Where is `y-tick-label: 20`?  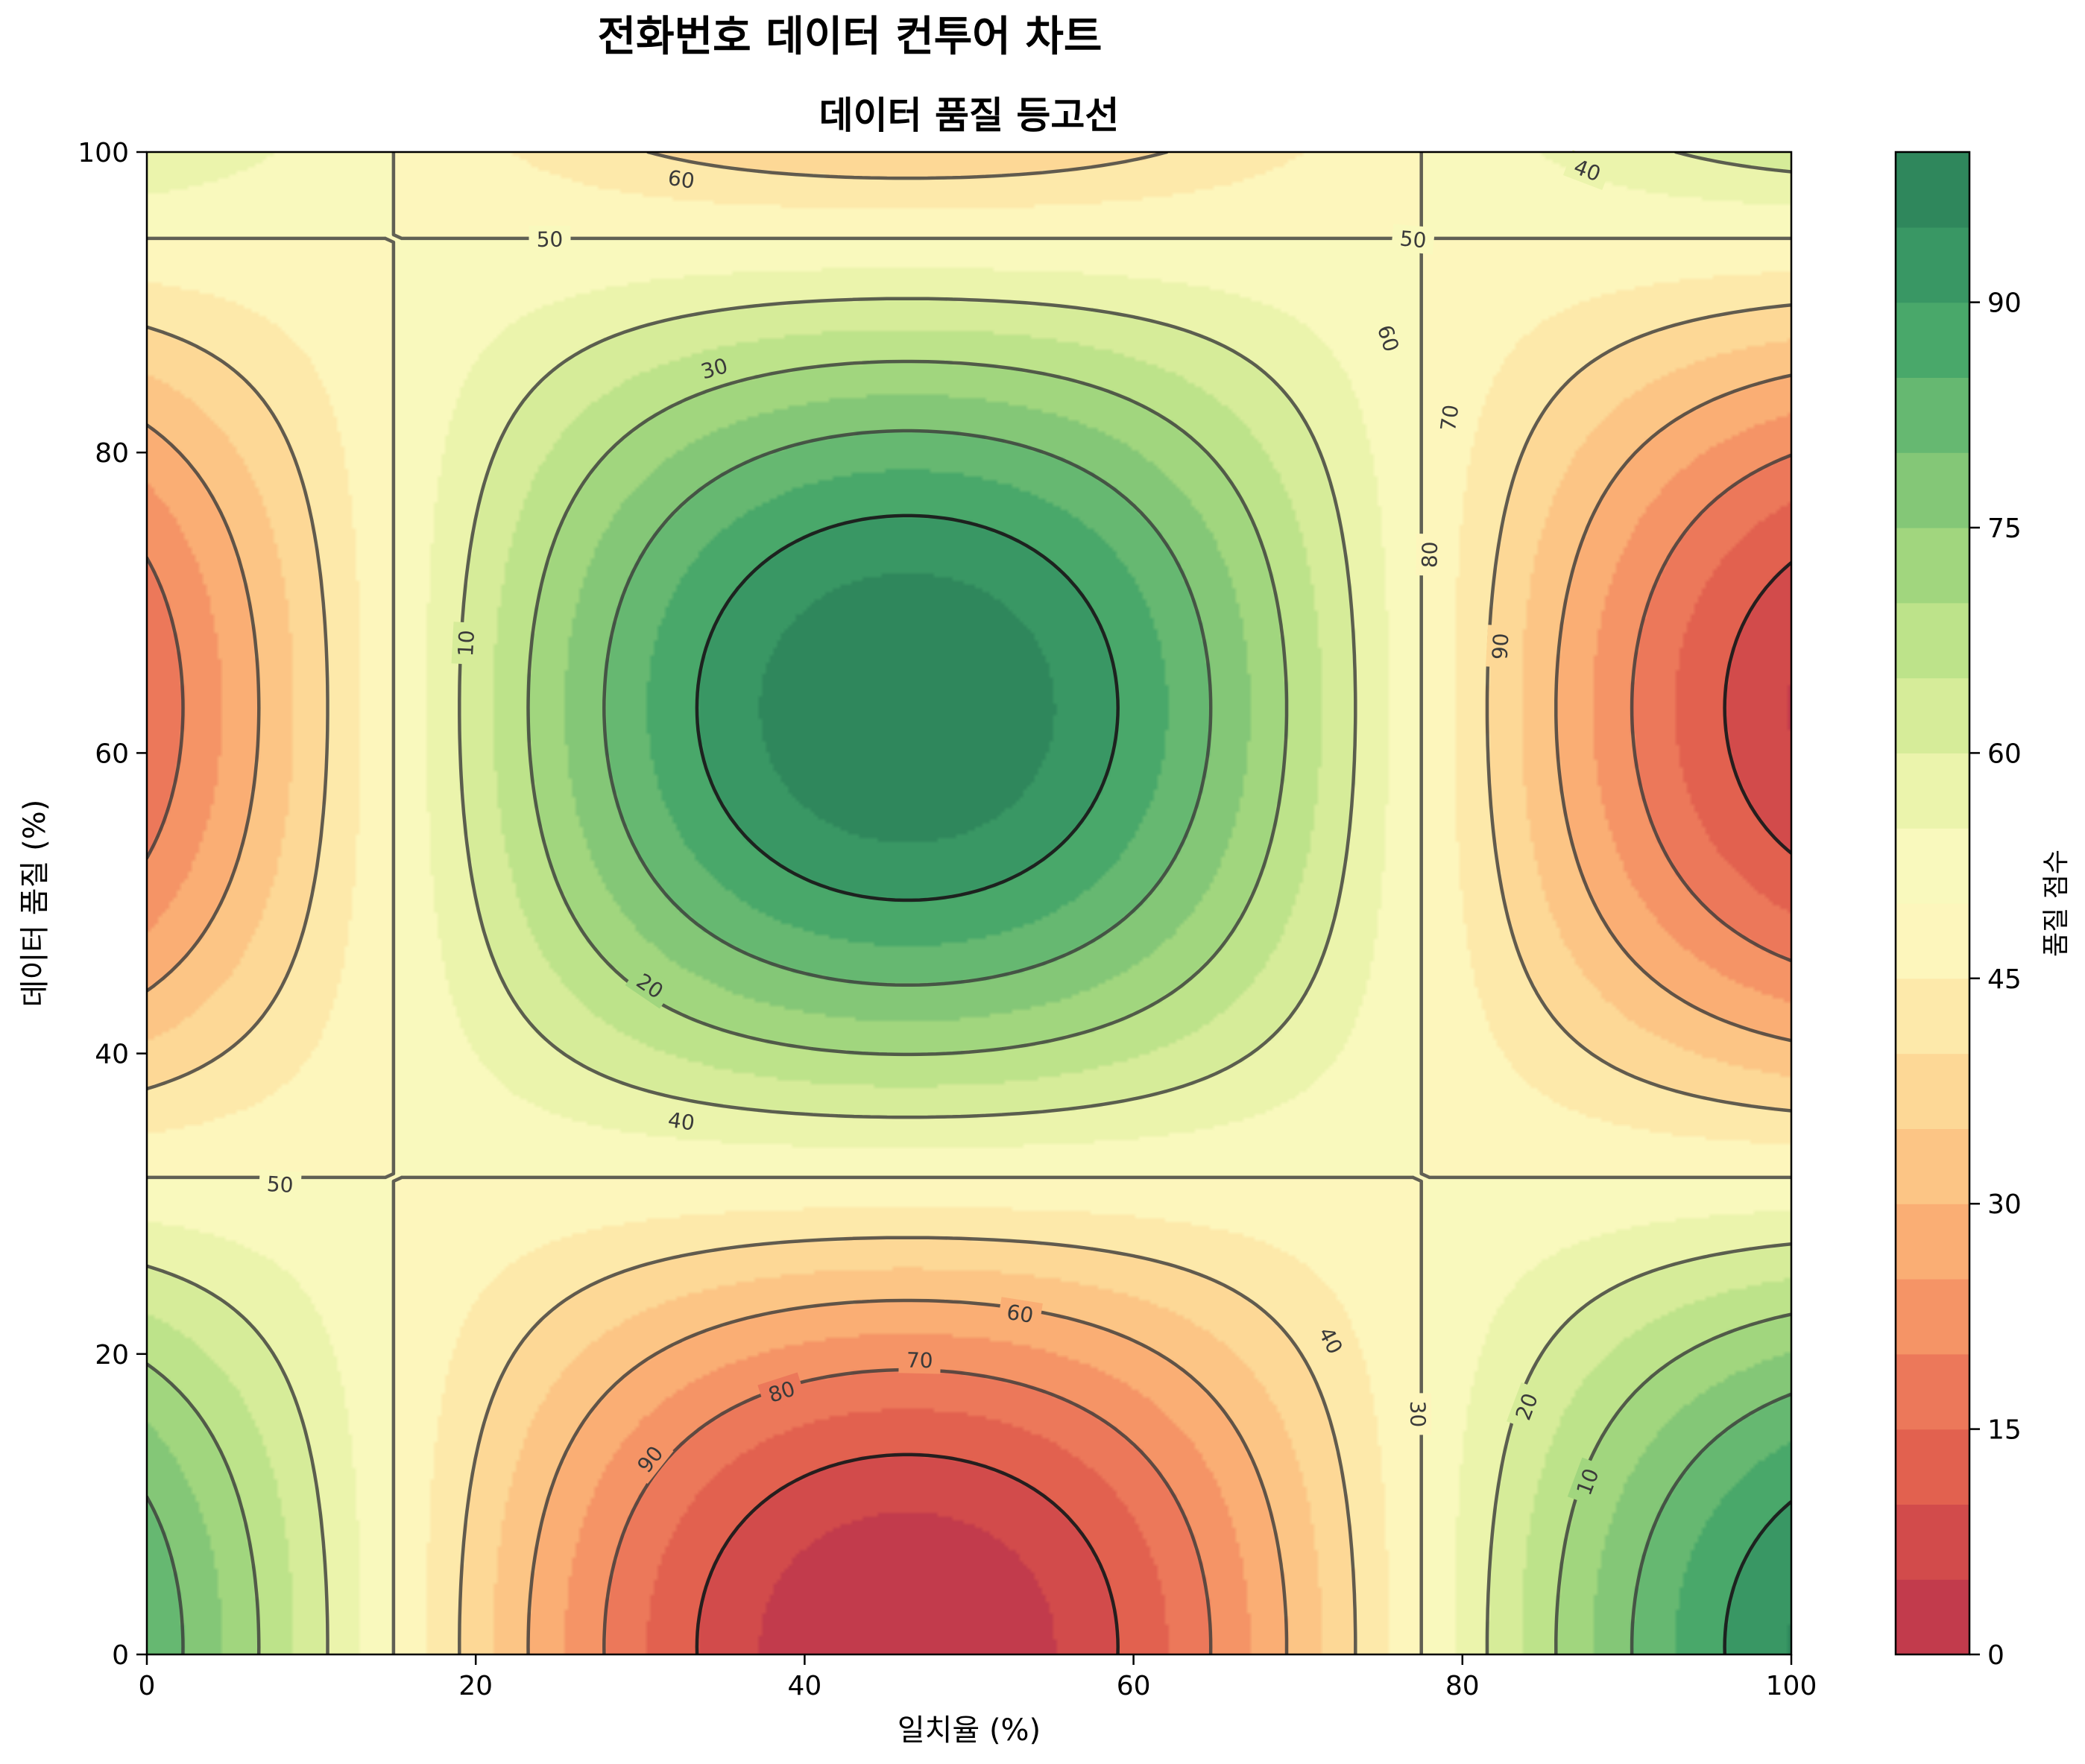 y-tick-label: 20 is located at coordinates (112, 1356).